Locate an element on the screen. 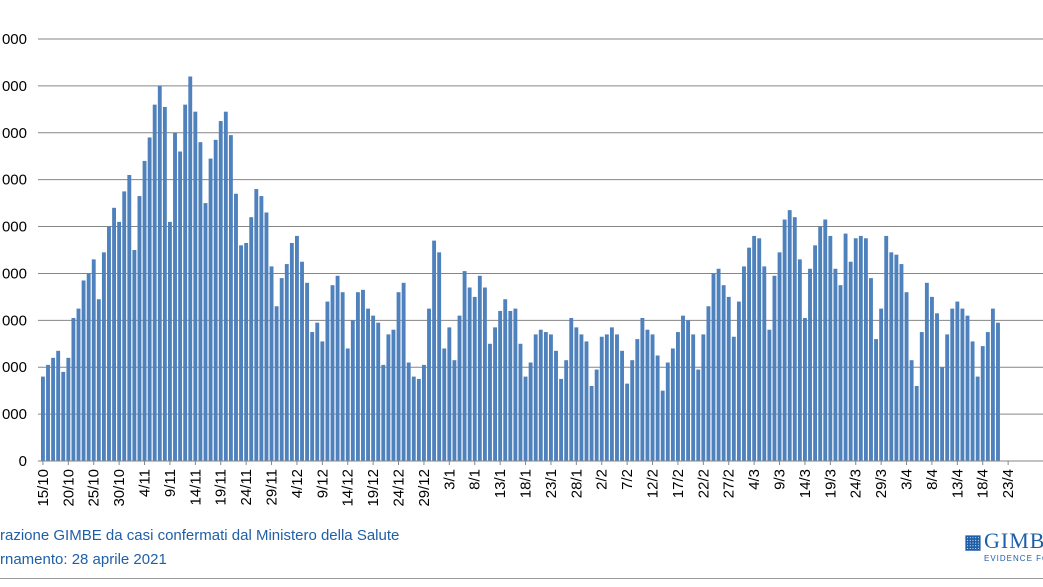 The height and width of the screenshot is (587, 1043). x-tick-label: 20/10 is located at coordinates (68, 488).